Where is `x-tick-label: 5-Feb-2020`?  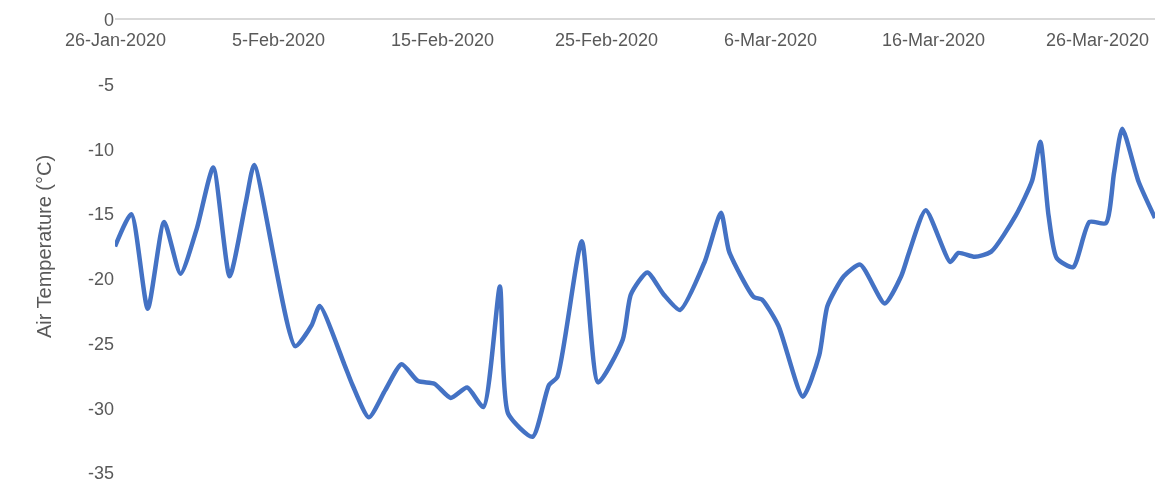 x-tick-label: 5-Feb-2020 is located at coordinates (279, 40).